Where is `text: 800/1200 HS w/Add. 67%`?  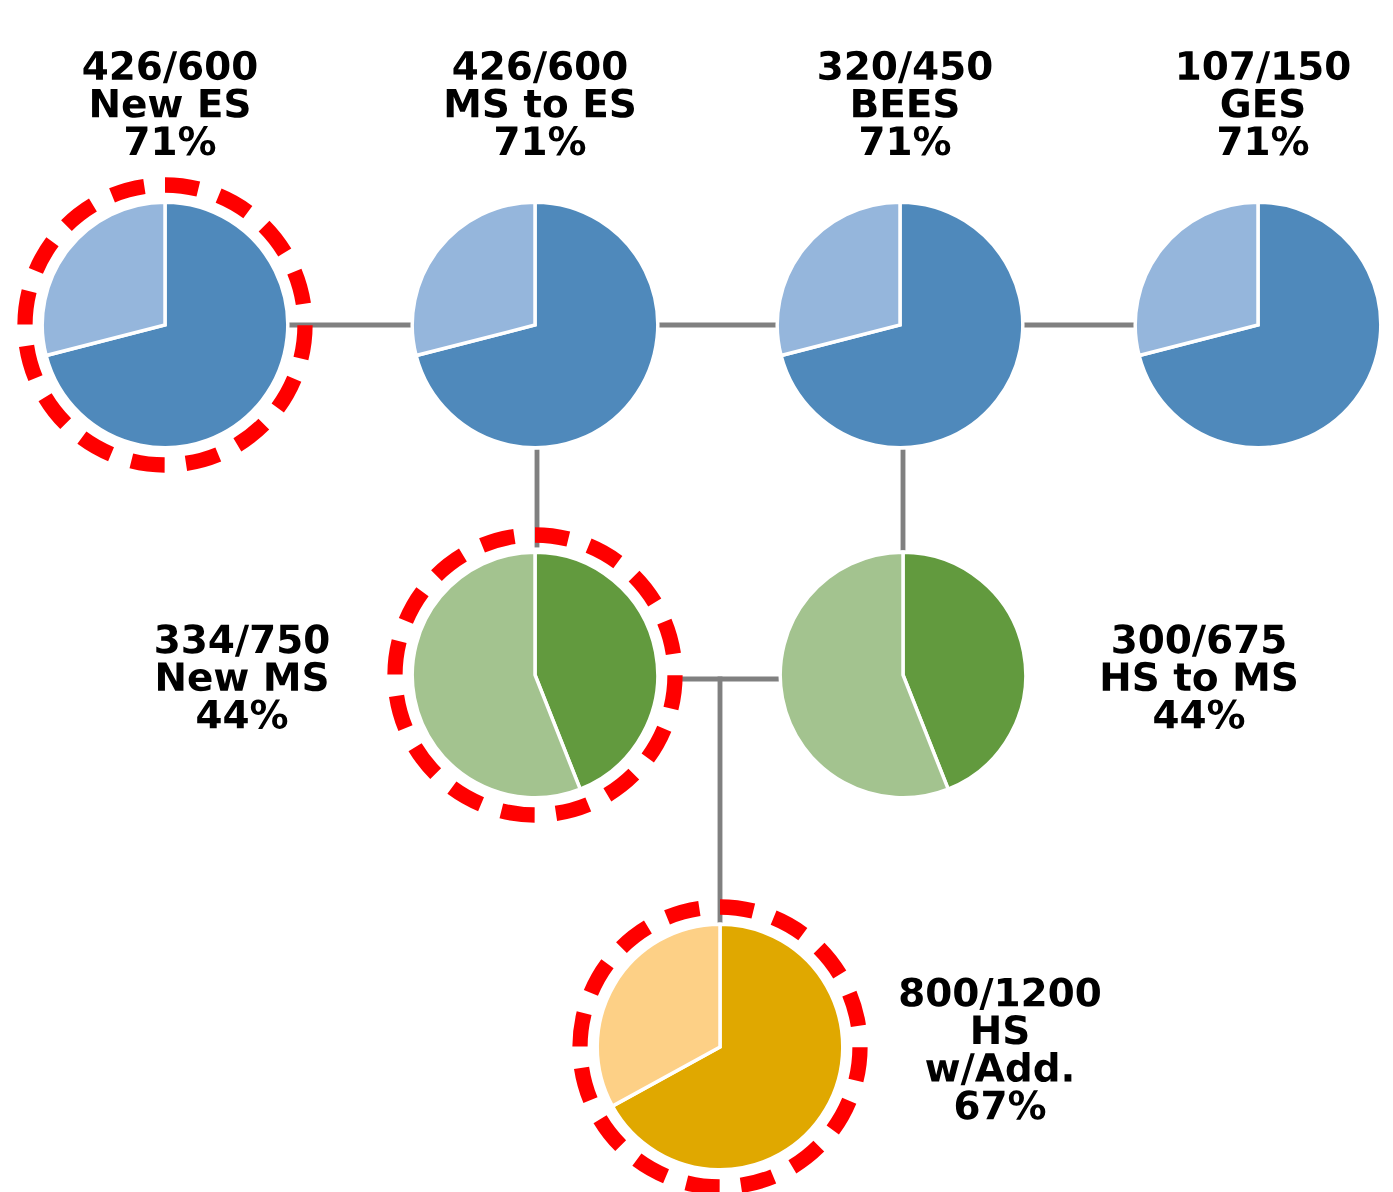 text: 800/1200 HS w/Add. 67% is located at coordinates (1000, 1048).